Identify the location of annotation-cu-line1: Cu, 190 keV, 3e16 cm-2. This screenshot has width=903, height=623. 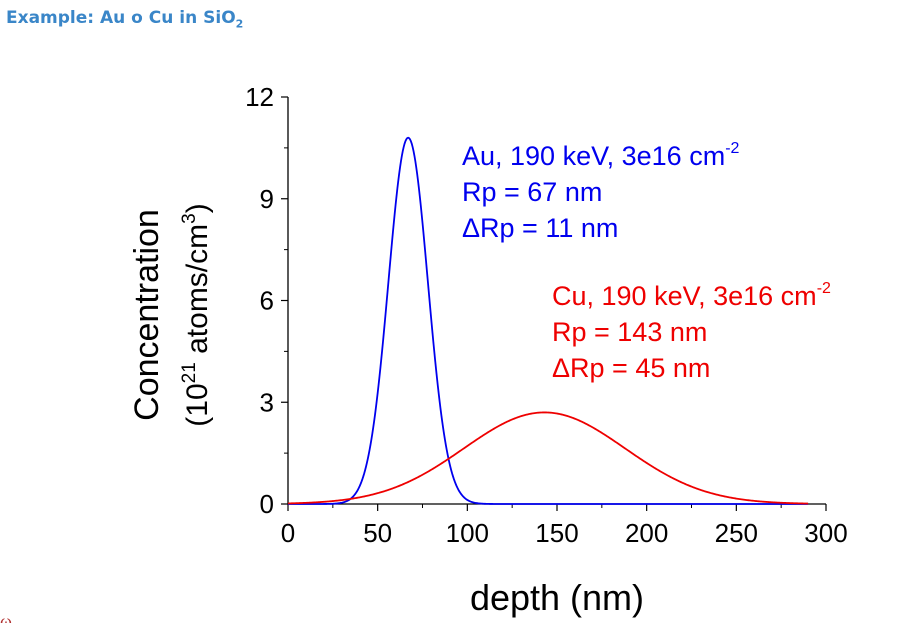
(691, 295).